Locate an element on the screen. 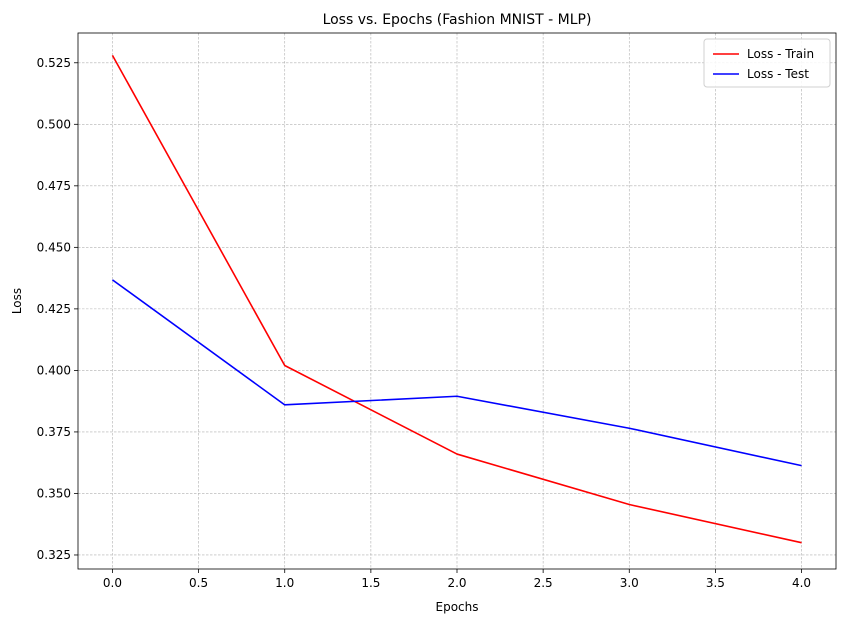 This screenshot has height=624, width=863. y-tick-label: 0.475 is located at coordinates (54, 186).